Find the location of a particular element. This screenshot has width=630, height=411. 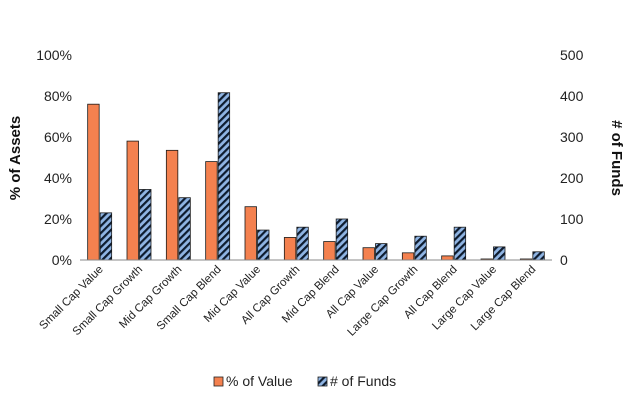

legend-swatch-value is located at coordinates (218, 381).